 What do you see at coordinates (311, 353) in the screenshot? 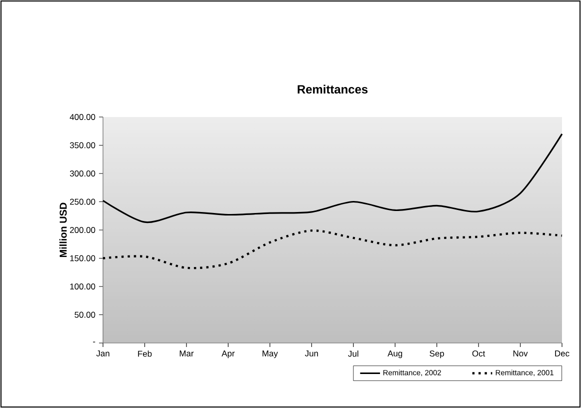
I see `x-tick-label: Jun` at bounding box center [311, 353].